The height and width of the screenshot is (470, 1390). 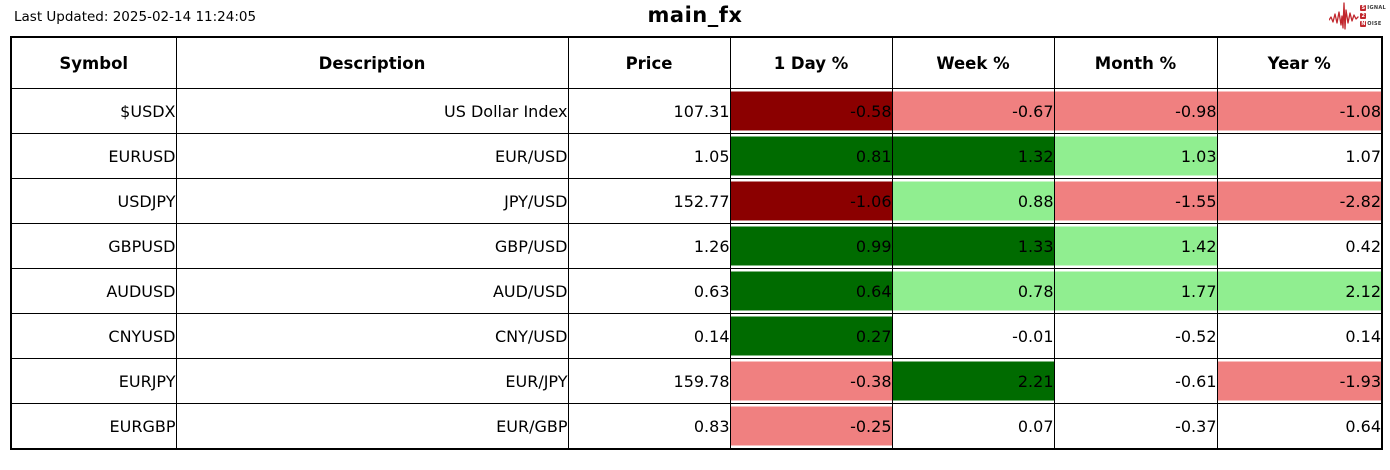 I want to click on year-pct-cell: -2.82, so click(x=1299, y=201).